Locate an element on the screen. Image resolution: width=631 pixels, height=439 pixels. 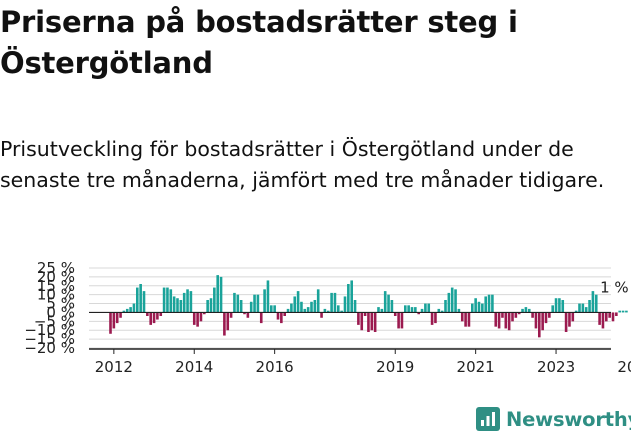
y-tick-label: −15 % is located at coordinates (49, 339).